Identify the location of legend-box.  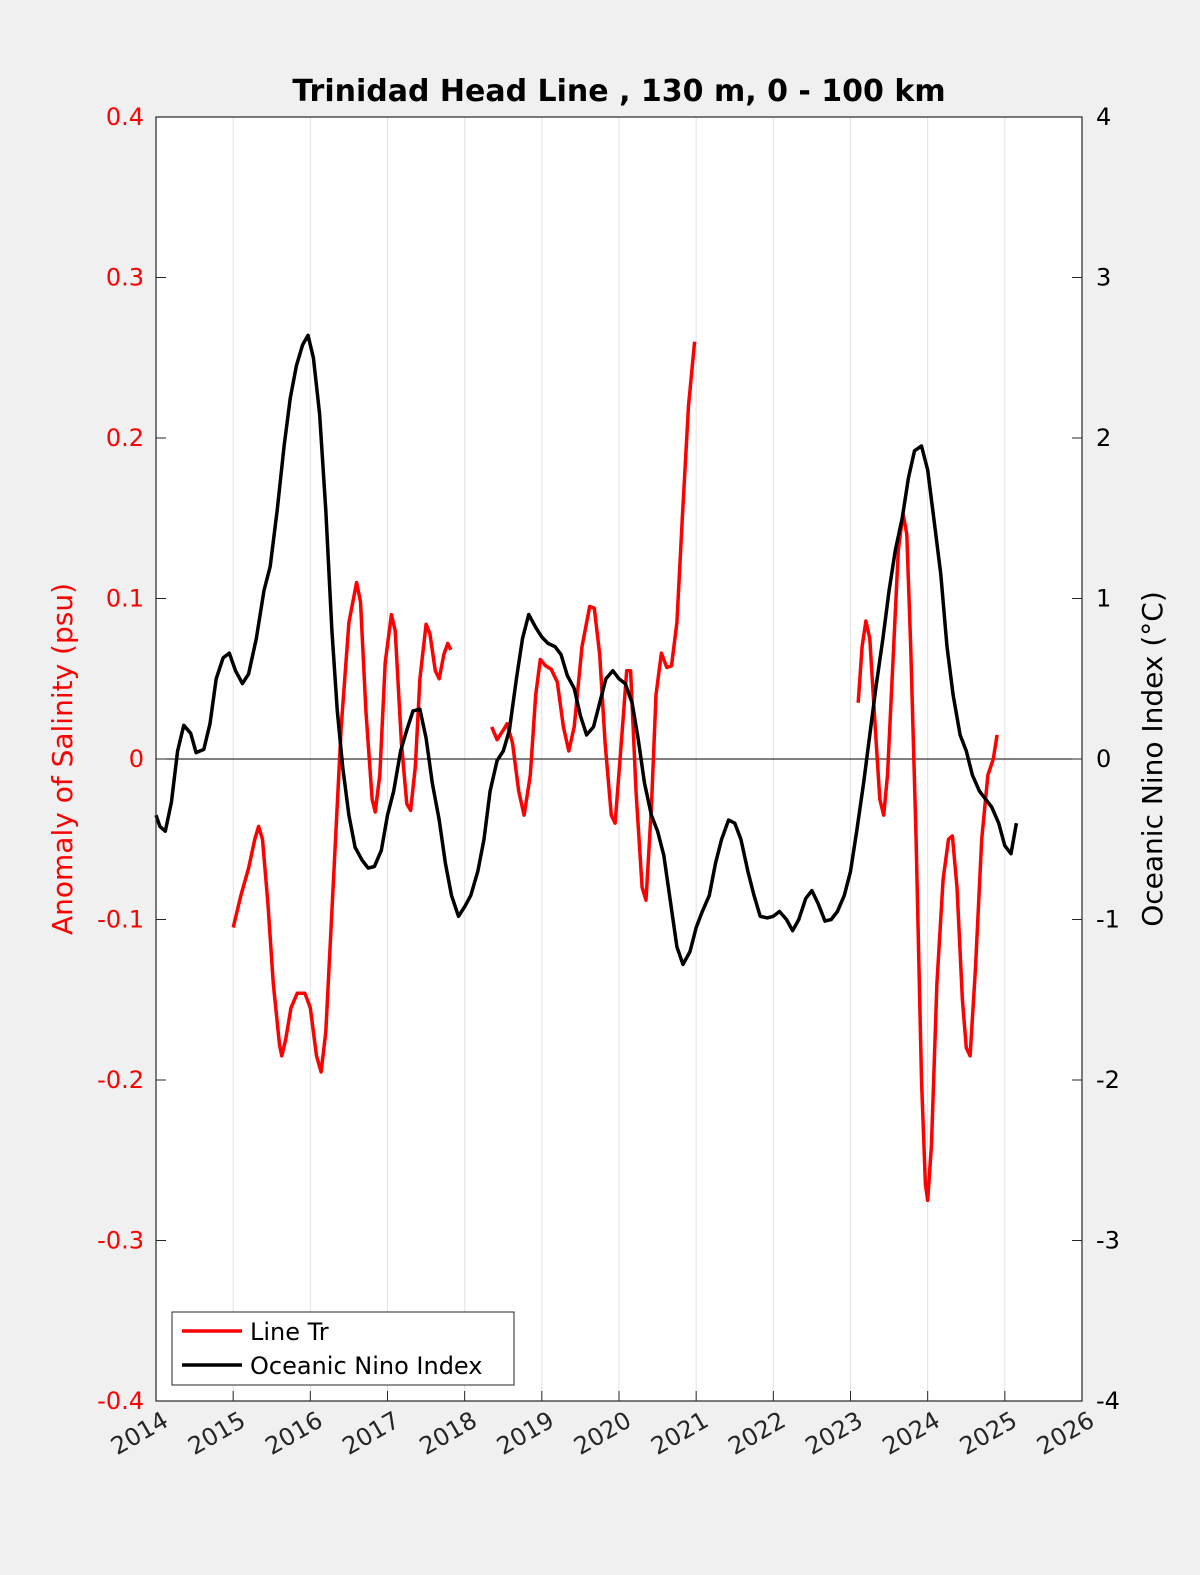
(343, 1348).